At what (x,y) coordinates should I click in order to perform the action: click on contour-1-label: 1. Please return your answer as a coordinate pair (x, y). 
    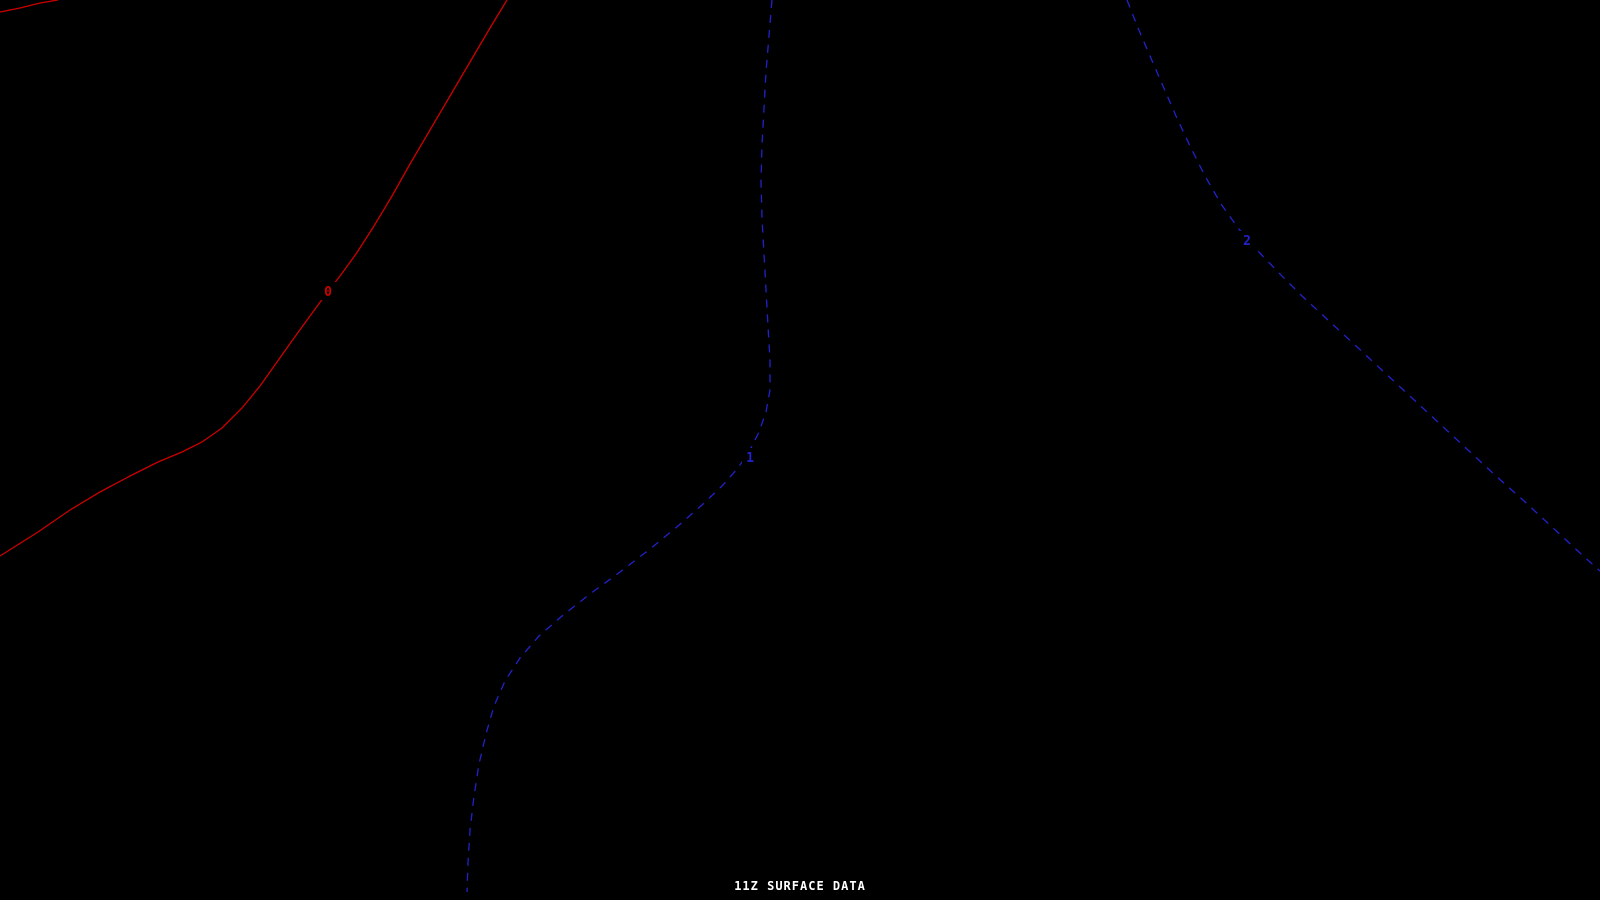
    Looking at the image, I should click on (750, 458).